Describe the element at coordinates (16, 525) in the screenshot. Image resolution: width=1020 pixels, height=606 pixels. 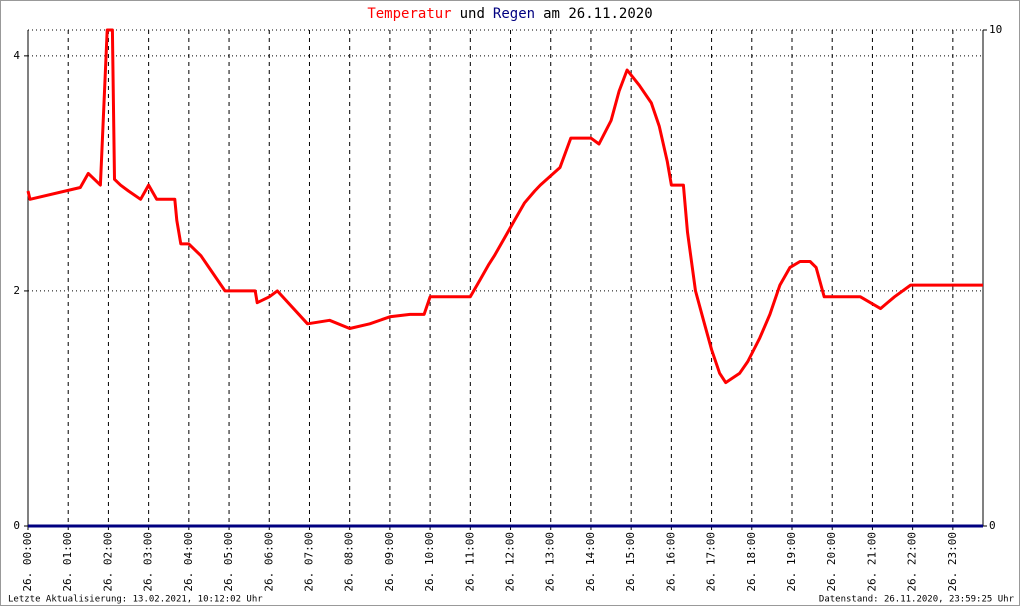
I see `y-tick-label: 0` at that location.